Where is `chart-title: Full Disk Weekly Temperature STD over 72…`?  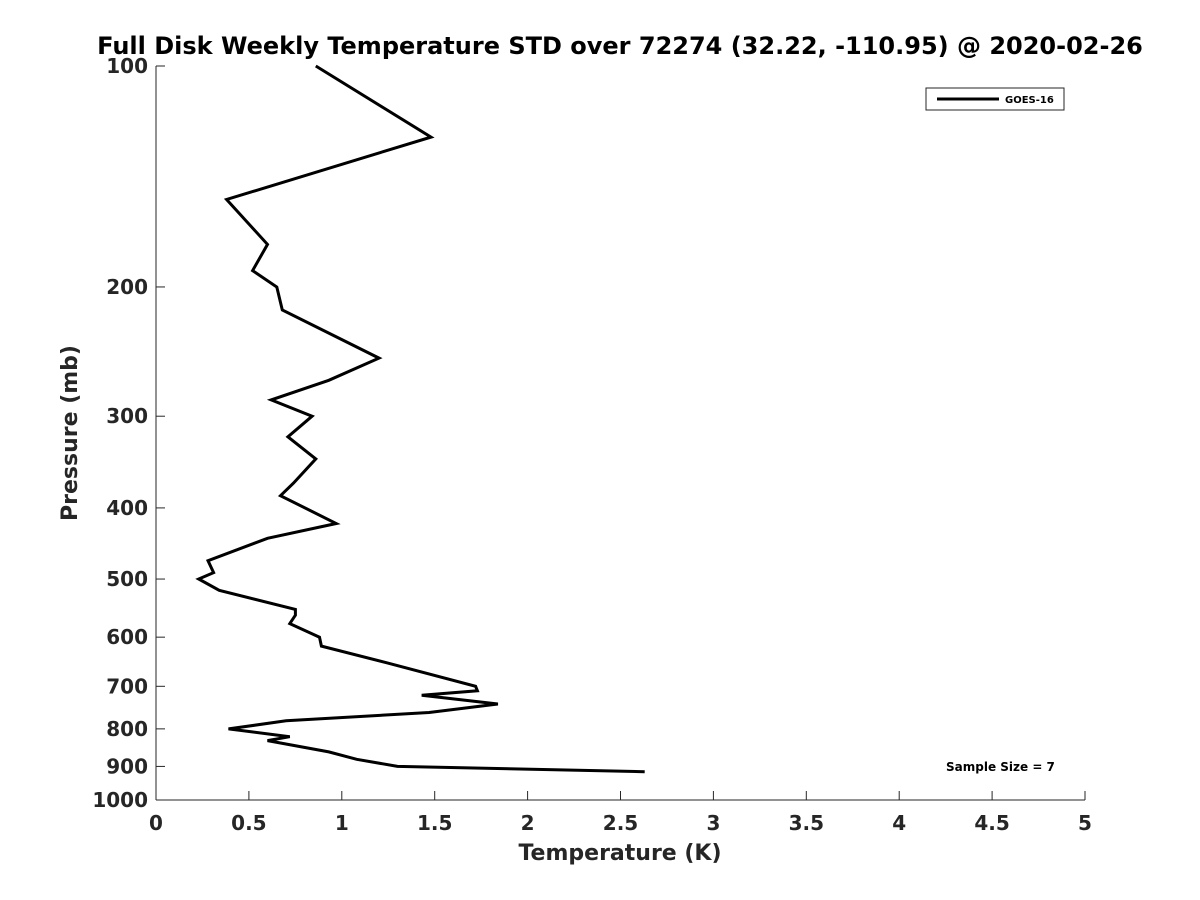
chart-title: Full Disk Weekly Temperature STD over 72… is located at coordinates (620, 46).